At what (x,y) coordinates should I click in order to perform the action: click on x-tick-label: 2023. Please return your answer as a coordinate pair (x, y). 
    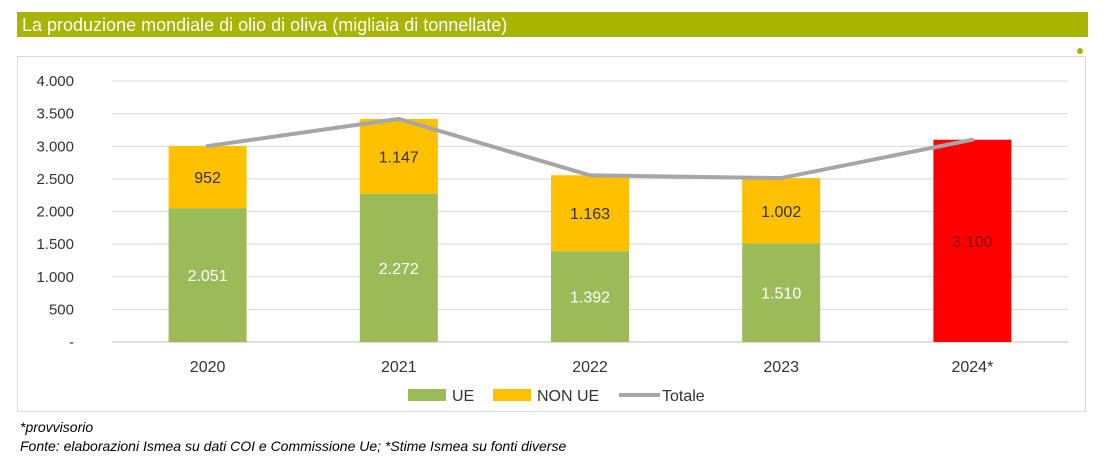
    Looking at the image, I should click on (781, 367).